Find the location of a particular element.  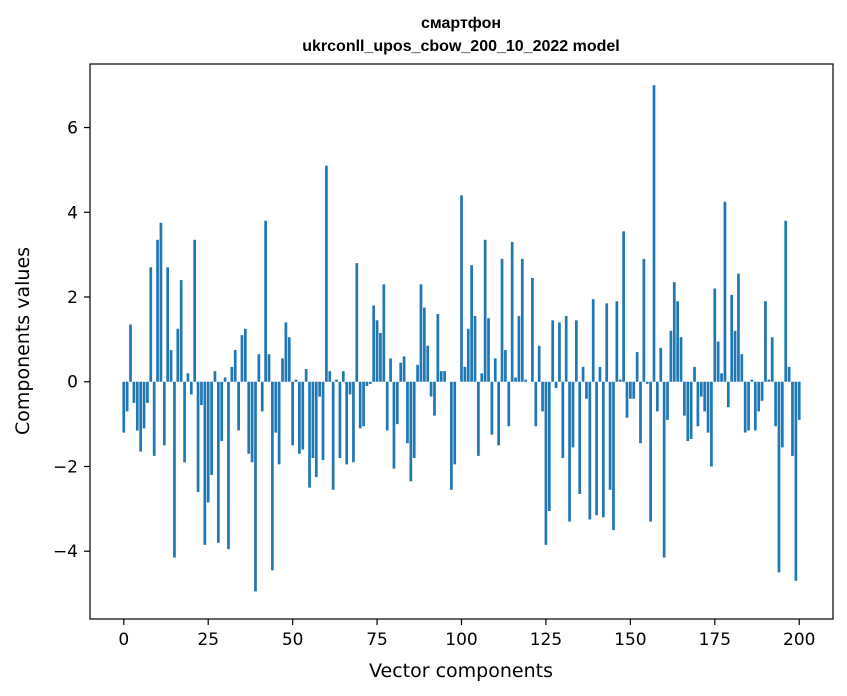

x-tick-label: 125 is located at coordinates (546, 640).